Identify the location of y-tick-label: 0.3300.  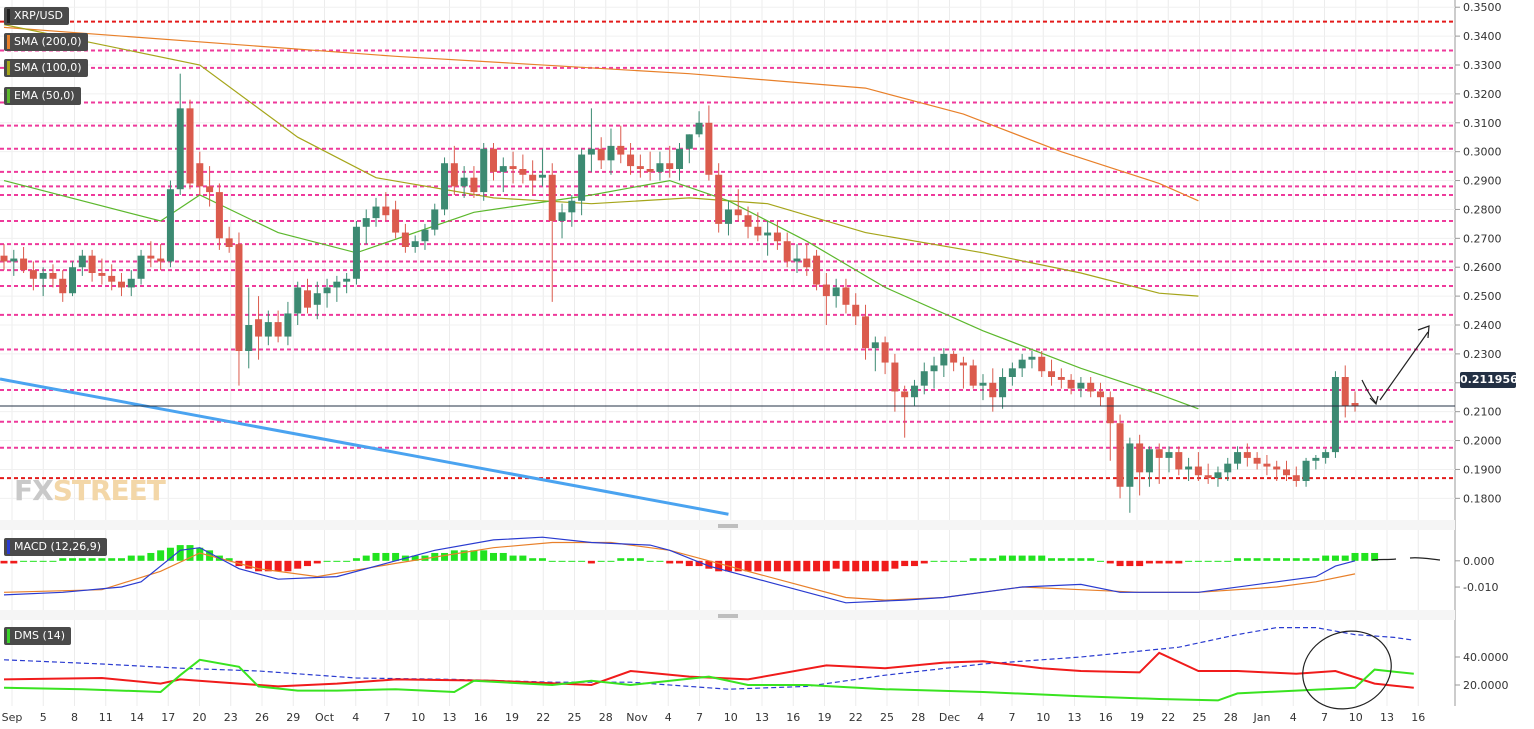
(1482, 65).